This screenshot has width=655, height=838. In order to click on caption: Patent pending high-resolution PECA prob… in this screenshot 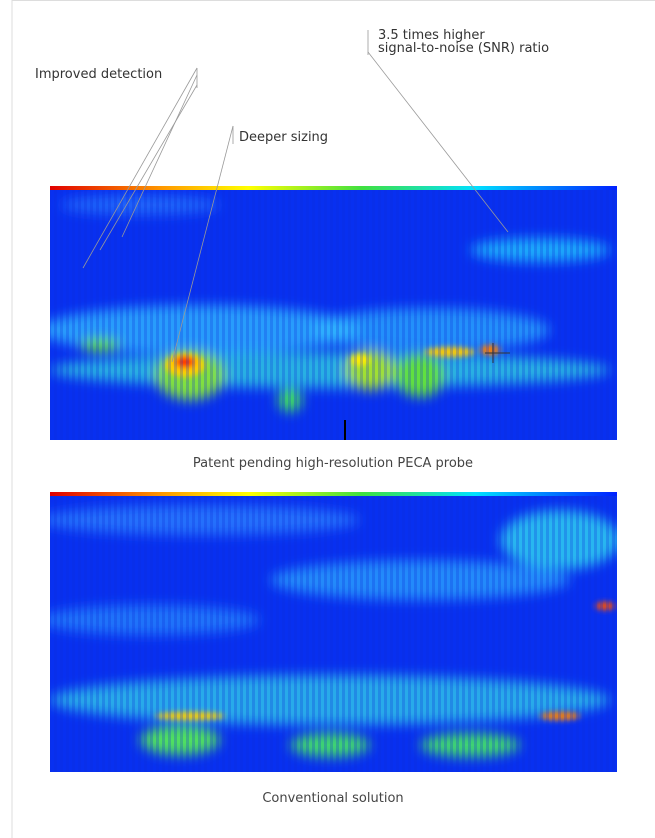, I will do `click(333, 463)`.